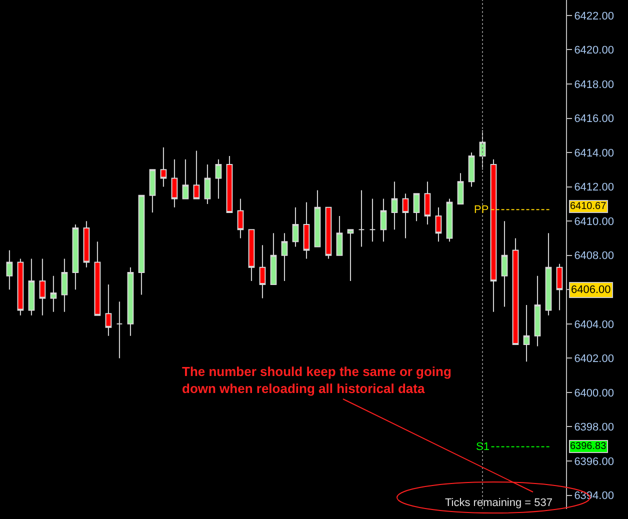  I want to click on y-tick-label: 6416.00, so click(594, 119).